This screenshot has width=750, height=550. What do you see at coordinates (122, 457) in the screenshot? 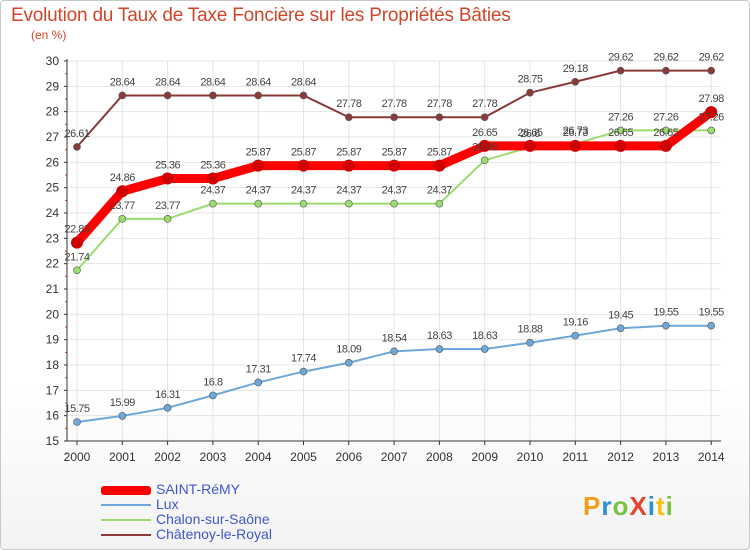
I see `x-tick-label: 2001` at bounding box center [122, 457].